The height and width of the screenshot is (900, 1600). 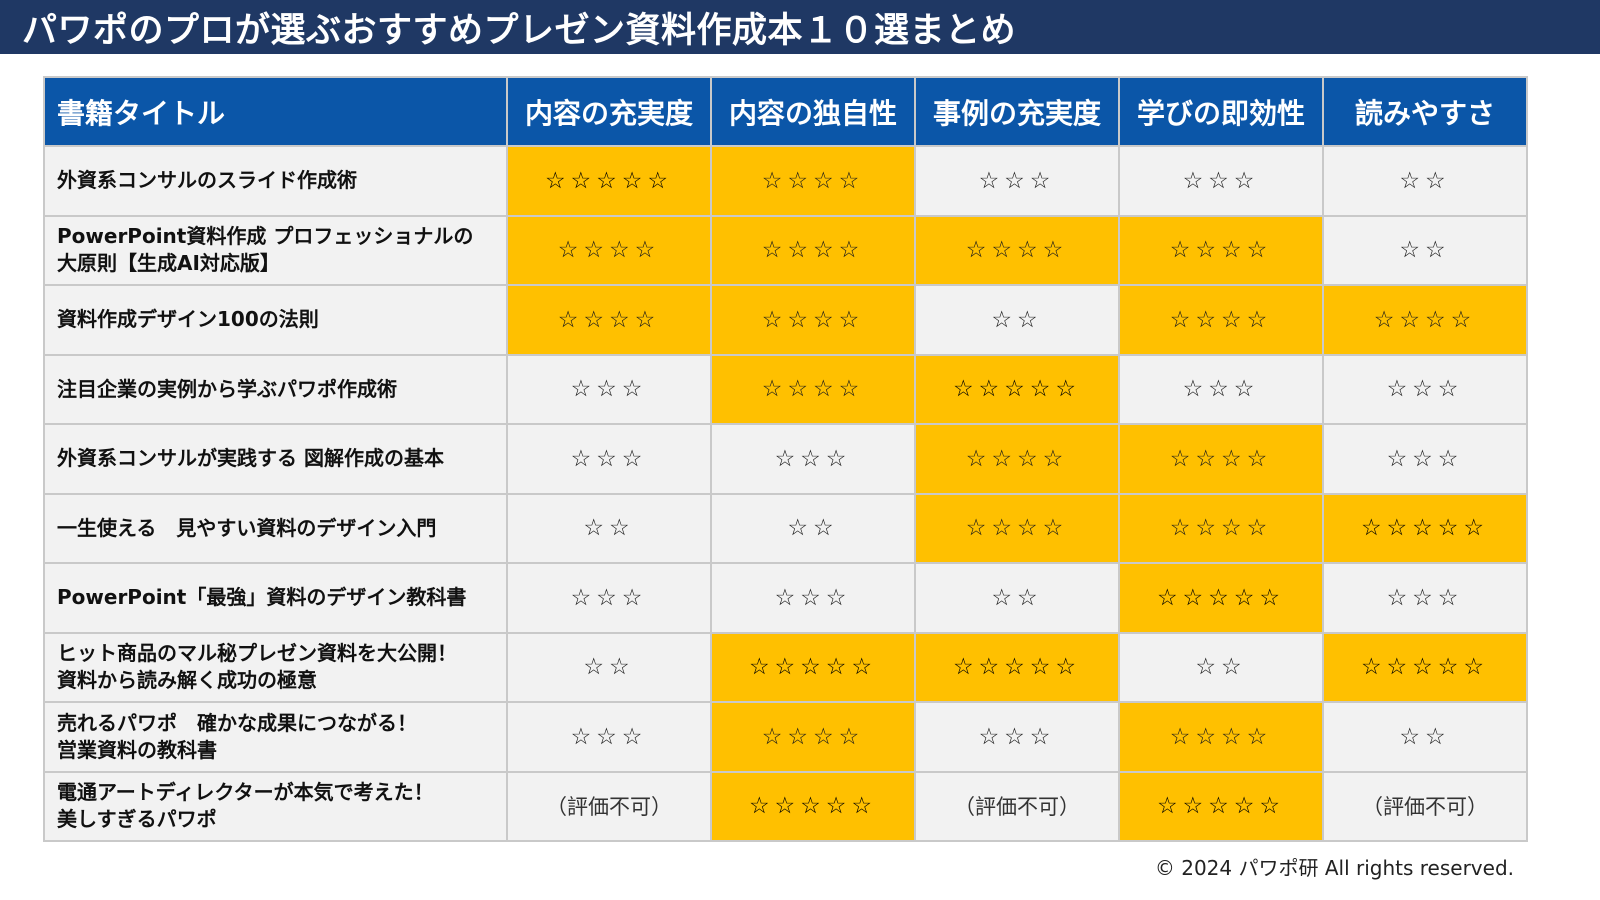 I want to click on book-title-line: 営業資料の教科書, so click(x=137, y=749).